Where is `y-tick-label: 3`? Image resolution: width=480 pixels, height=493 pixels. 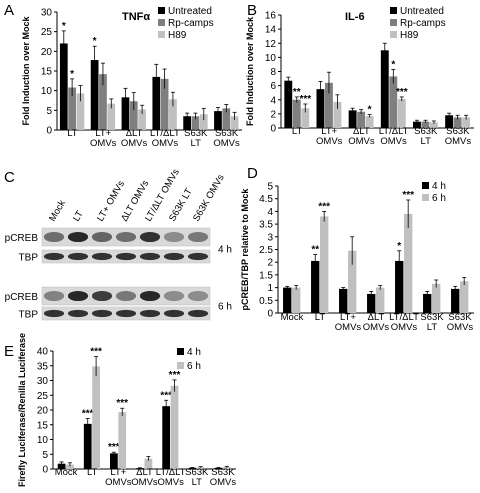 y-tick-label: 3 is located at coordinates (270, 237).